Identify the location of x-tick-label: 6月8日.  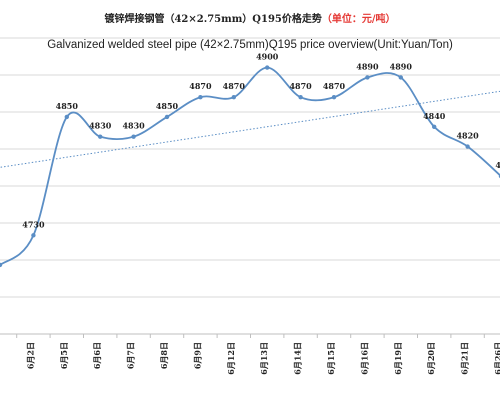
(164, 355).